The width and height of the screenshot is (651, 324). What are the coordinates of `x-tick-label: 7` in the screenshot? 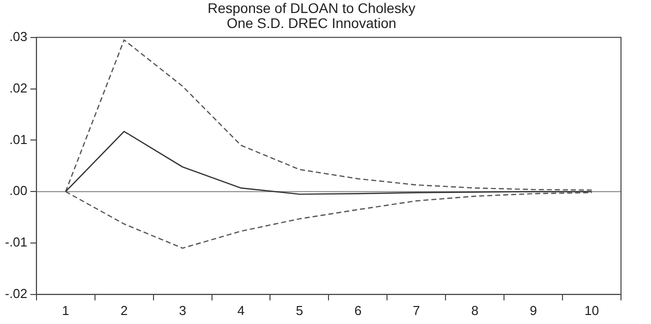 It's located at (416, 310).